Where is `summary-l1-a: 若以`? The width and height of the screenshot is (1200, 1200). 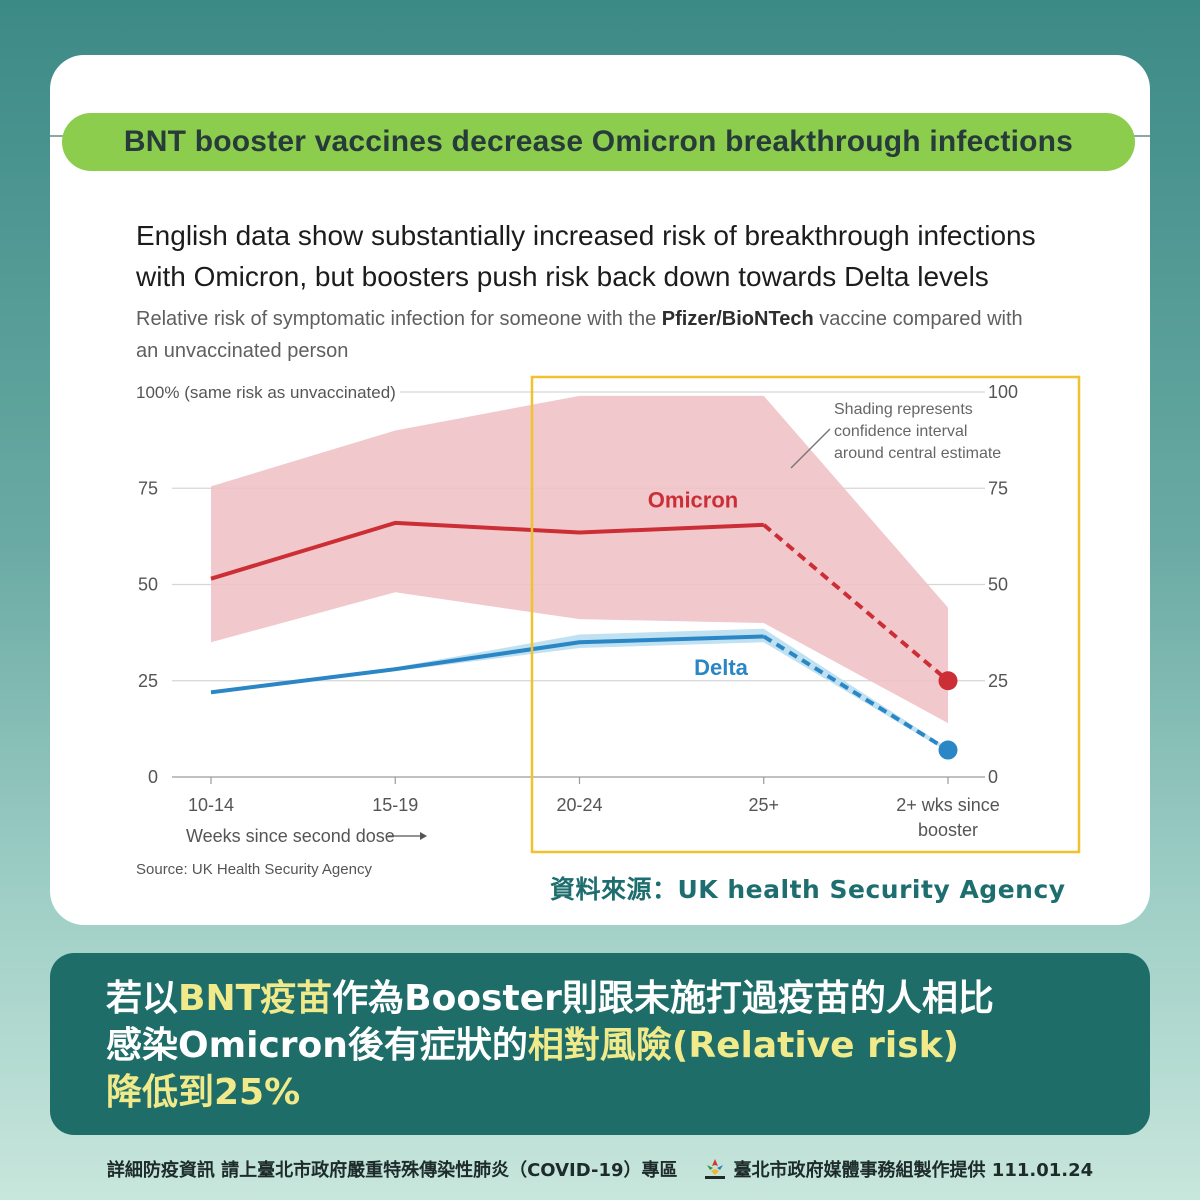
summary-l1-a: 若以 is located at coordinates (142, 998).